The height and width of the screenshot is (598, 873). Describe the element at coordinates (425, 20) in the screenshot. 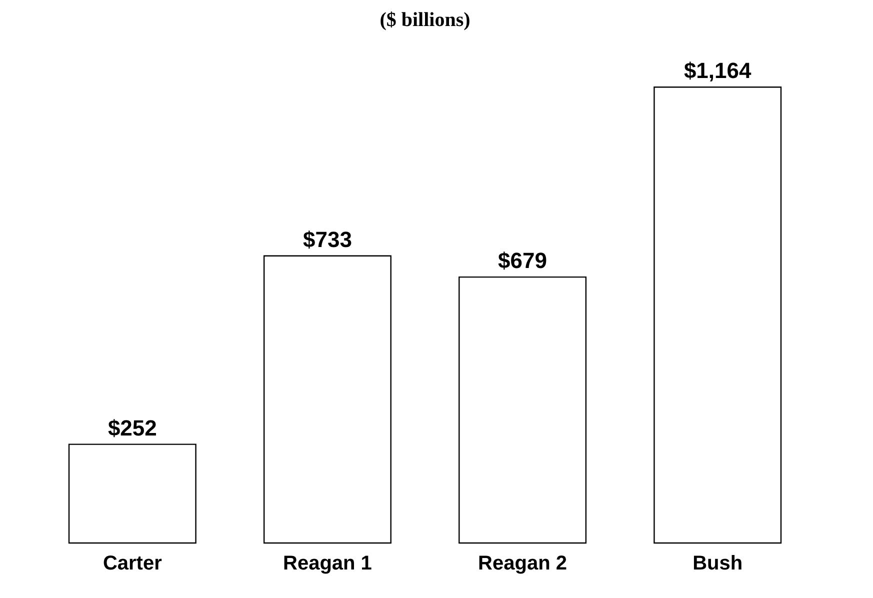

I see `chart-title: ($ billions)` at that location.